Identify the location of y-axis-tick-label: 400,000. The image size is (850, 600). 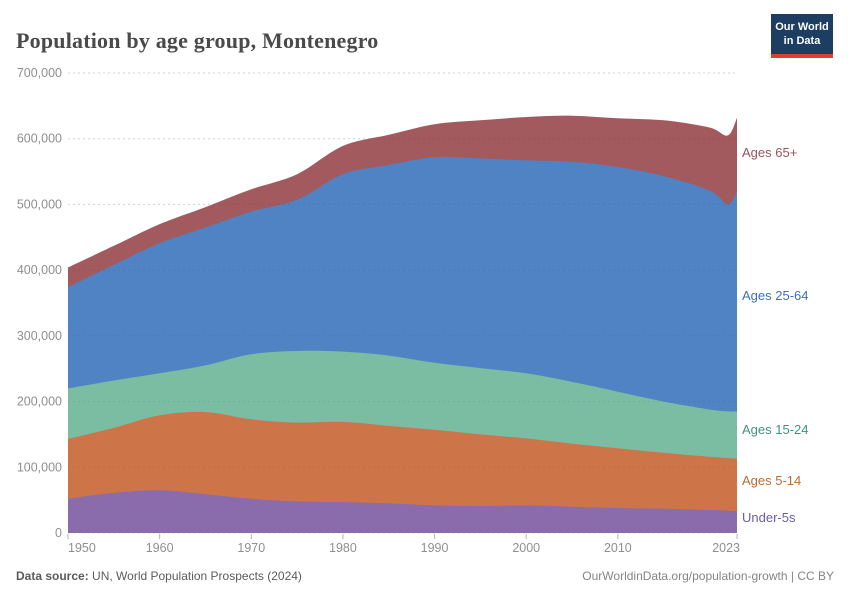
(39, 270).